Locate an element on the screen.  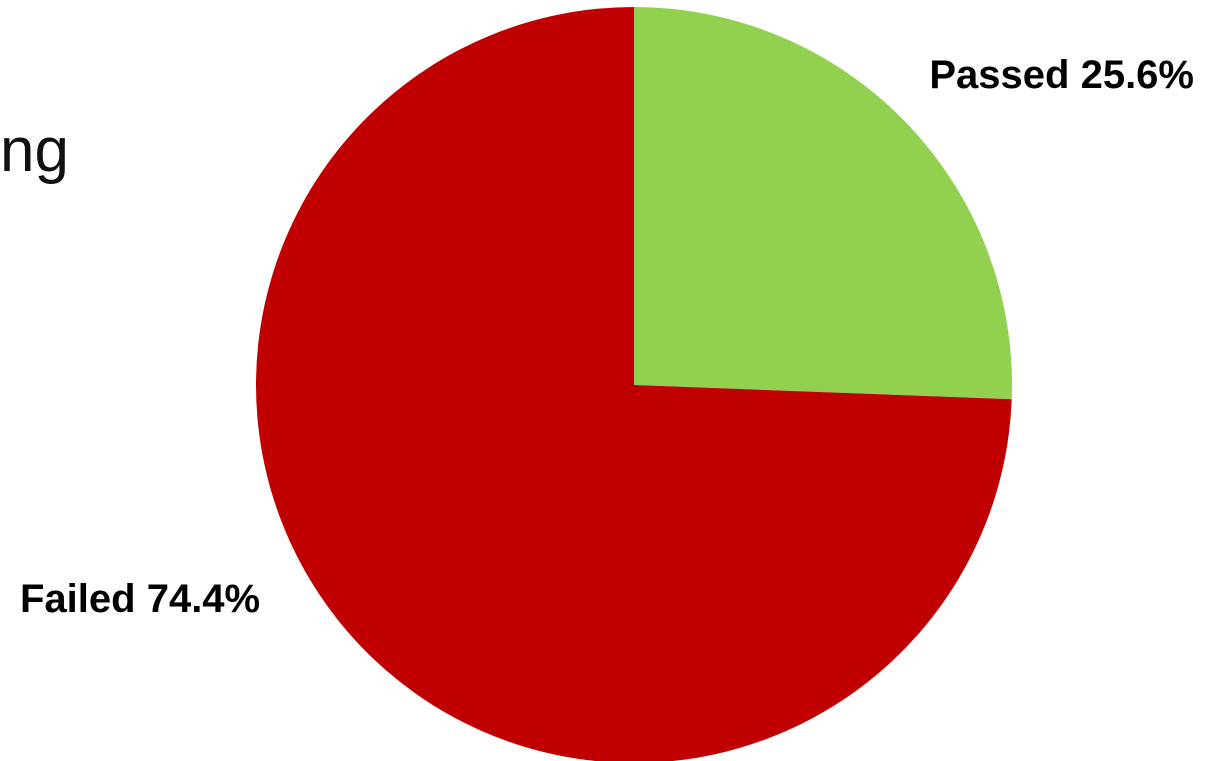
pie-label-failed: Failed 74.4% is located at coordinates (140, 599).